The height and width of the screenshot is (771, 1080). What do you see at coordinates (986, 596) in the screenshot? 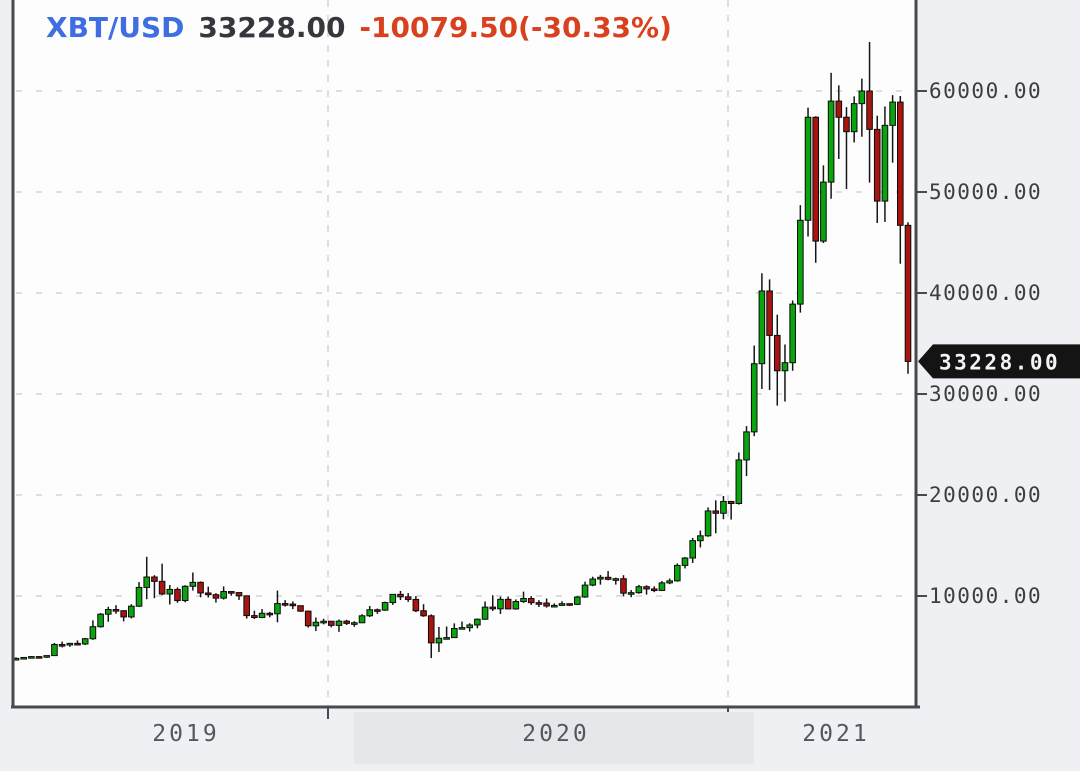
I see `y-axis-label: 10000.00` at bounding box center [986, 596].